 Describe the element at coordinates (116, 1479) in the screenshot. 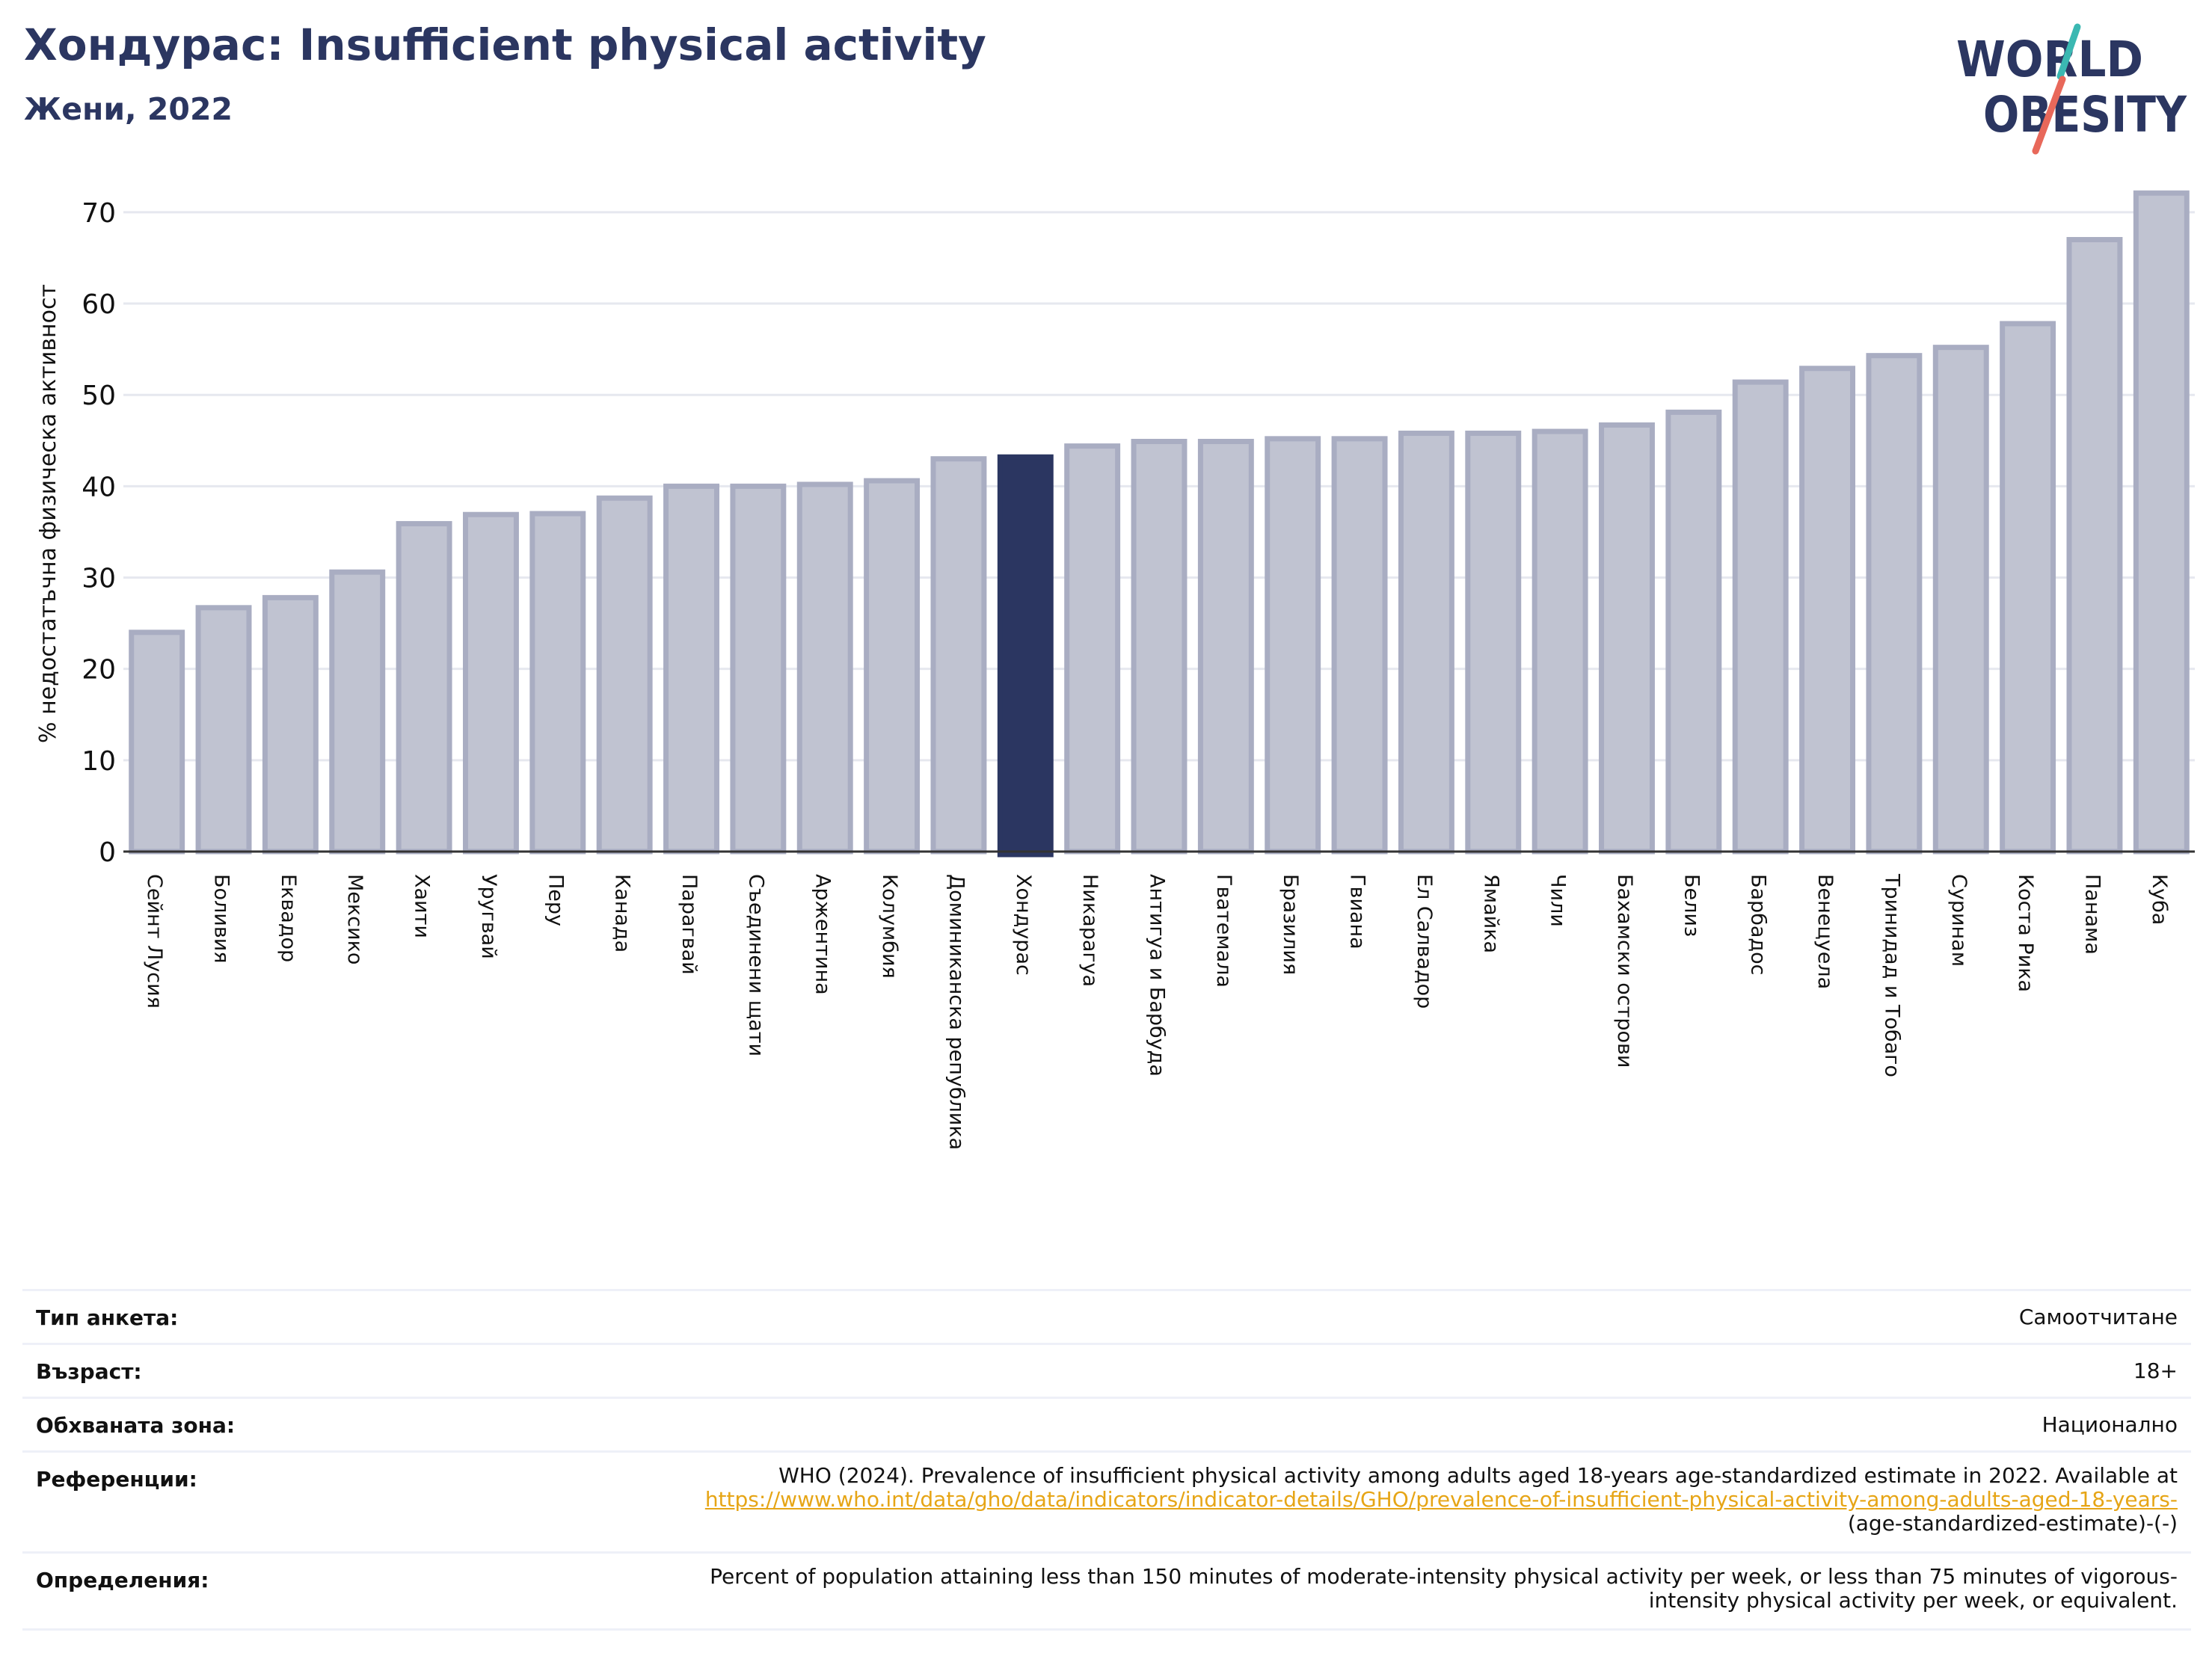

I see `references-label: Референции:` at that location.